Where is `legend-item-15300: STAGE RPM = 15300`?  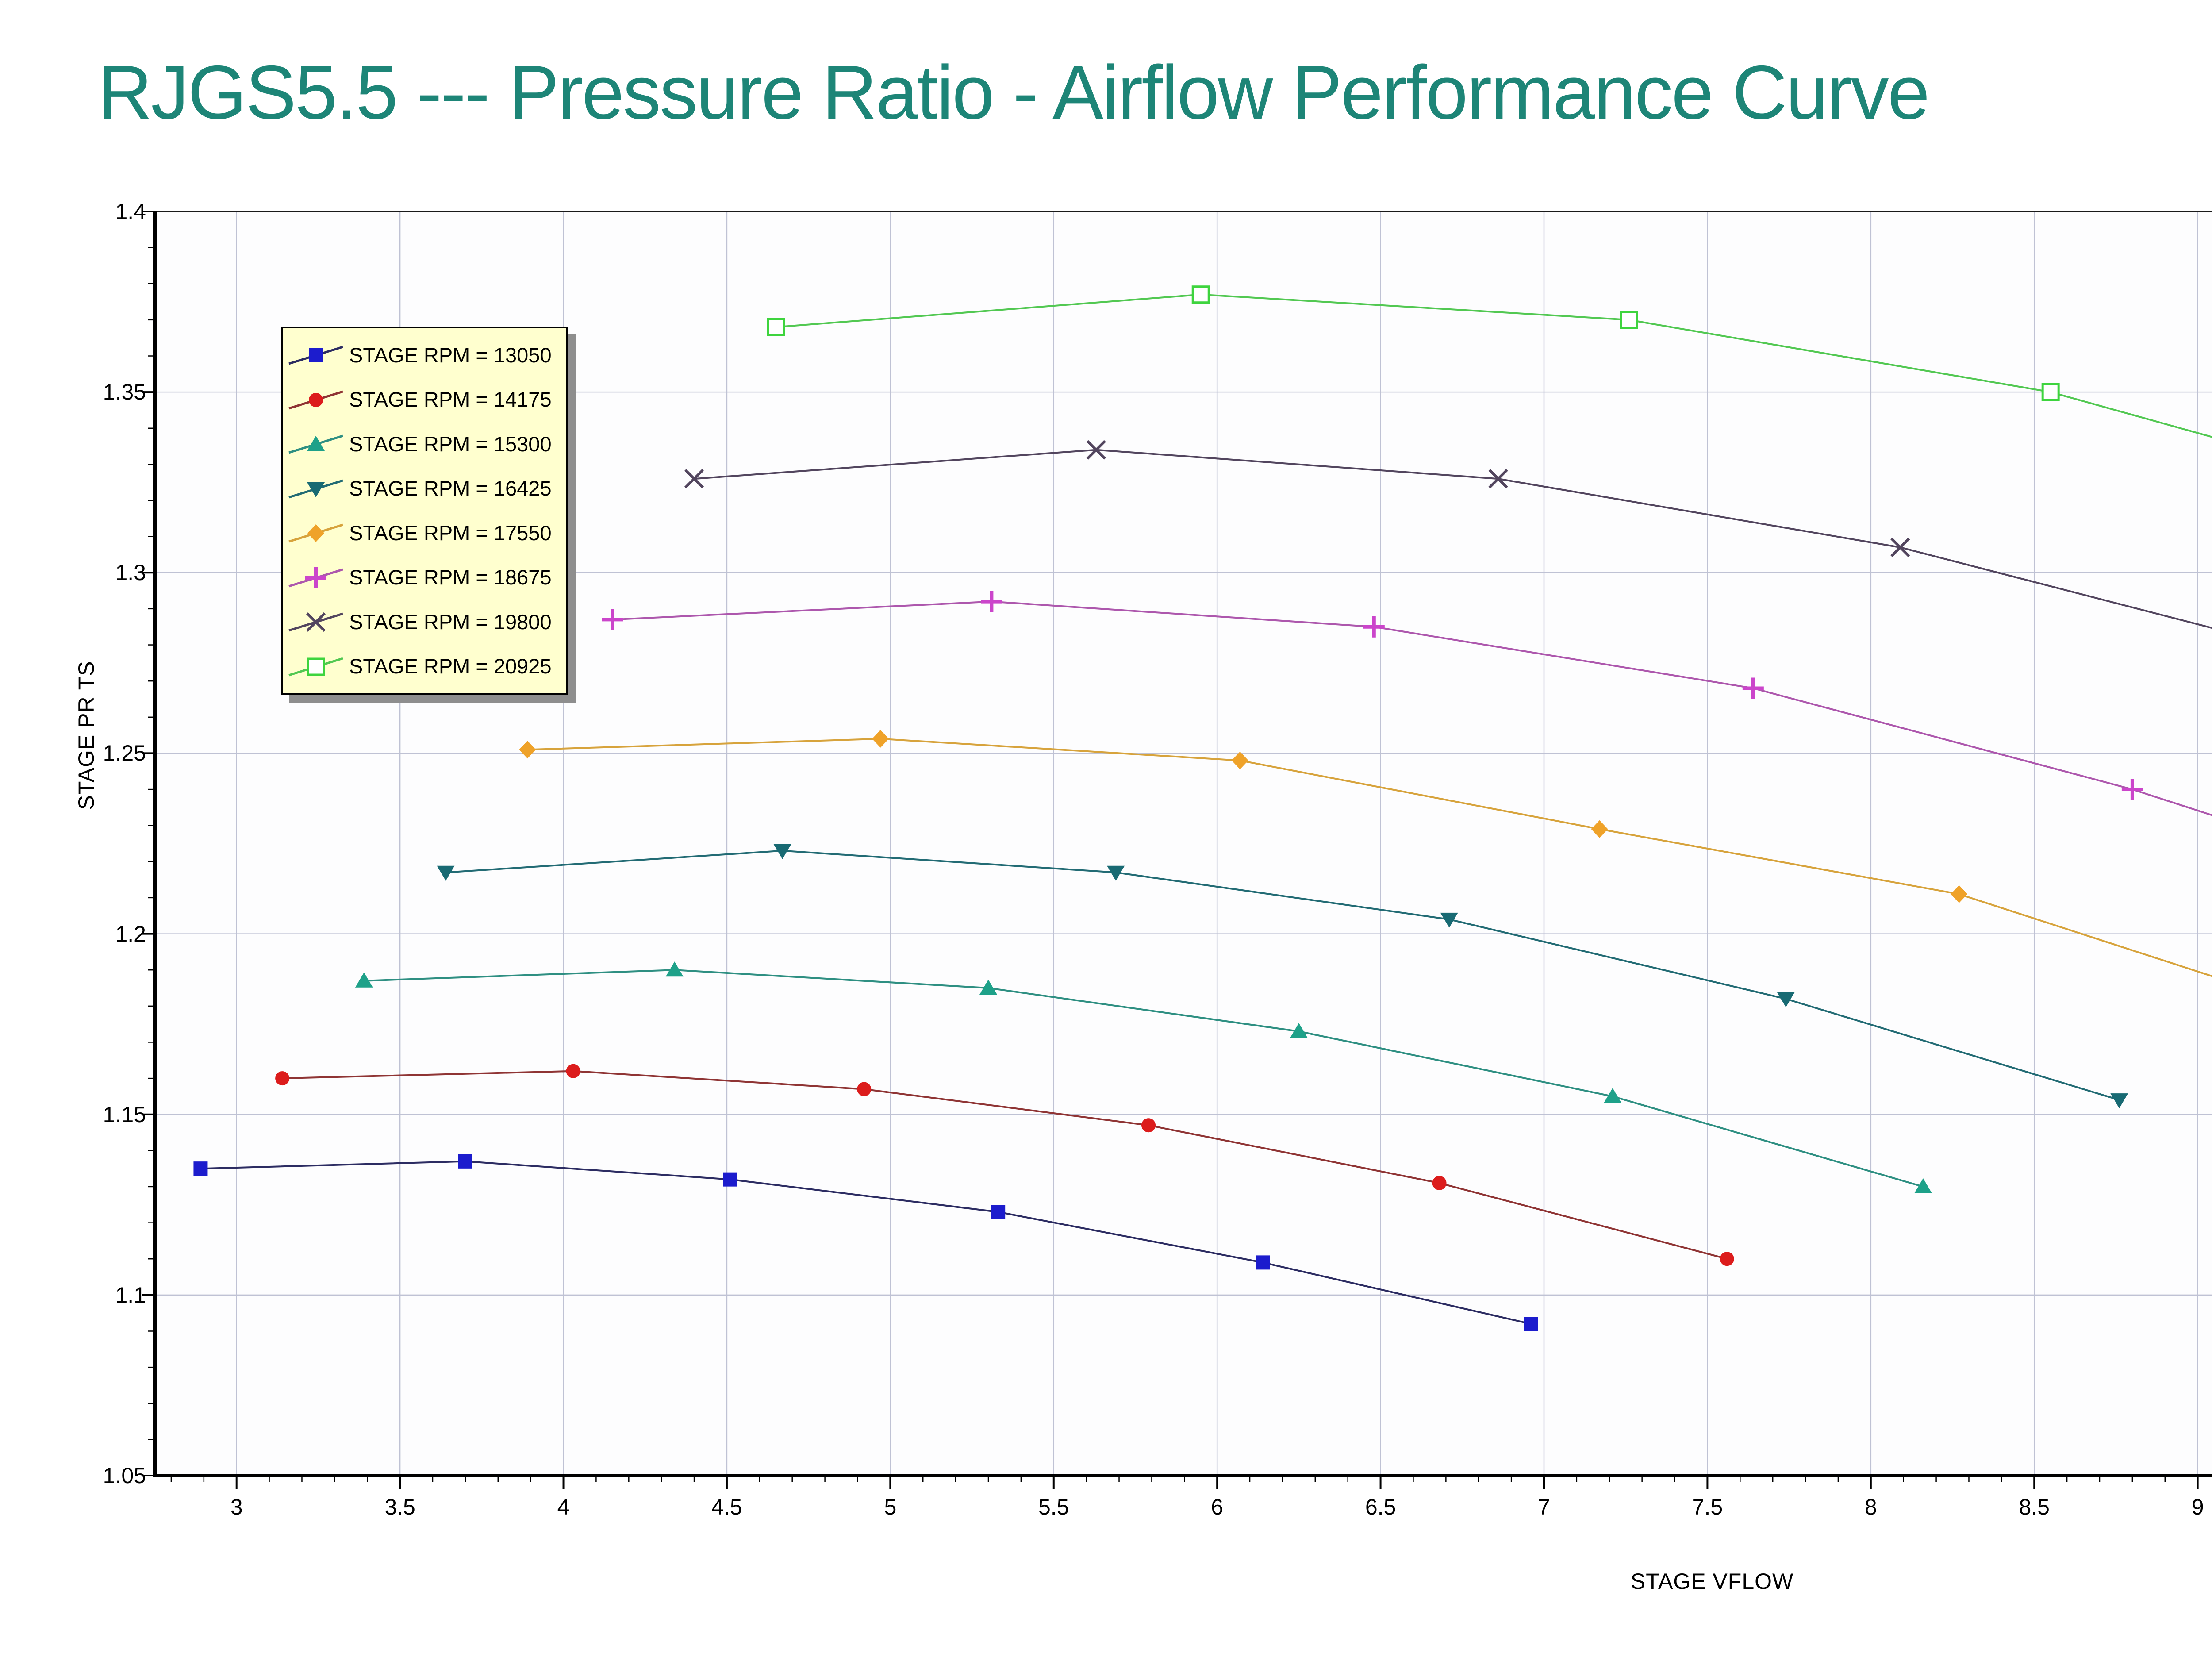 legend-item-15300: STAGE RPM = 15300 is located at coordinates (425, 444).